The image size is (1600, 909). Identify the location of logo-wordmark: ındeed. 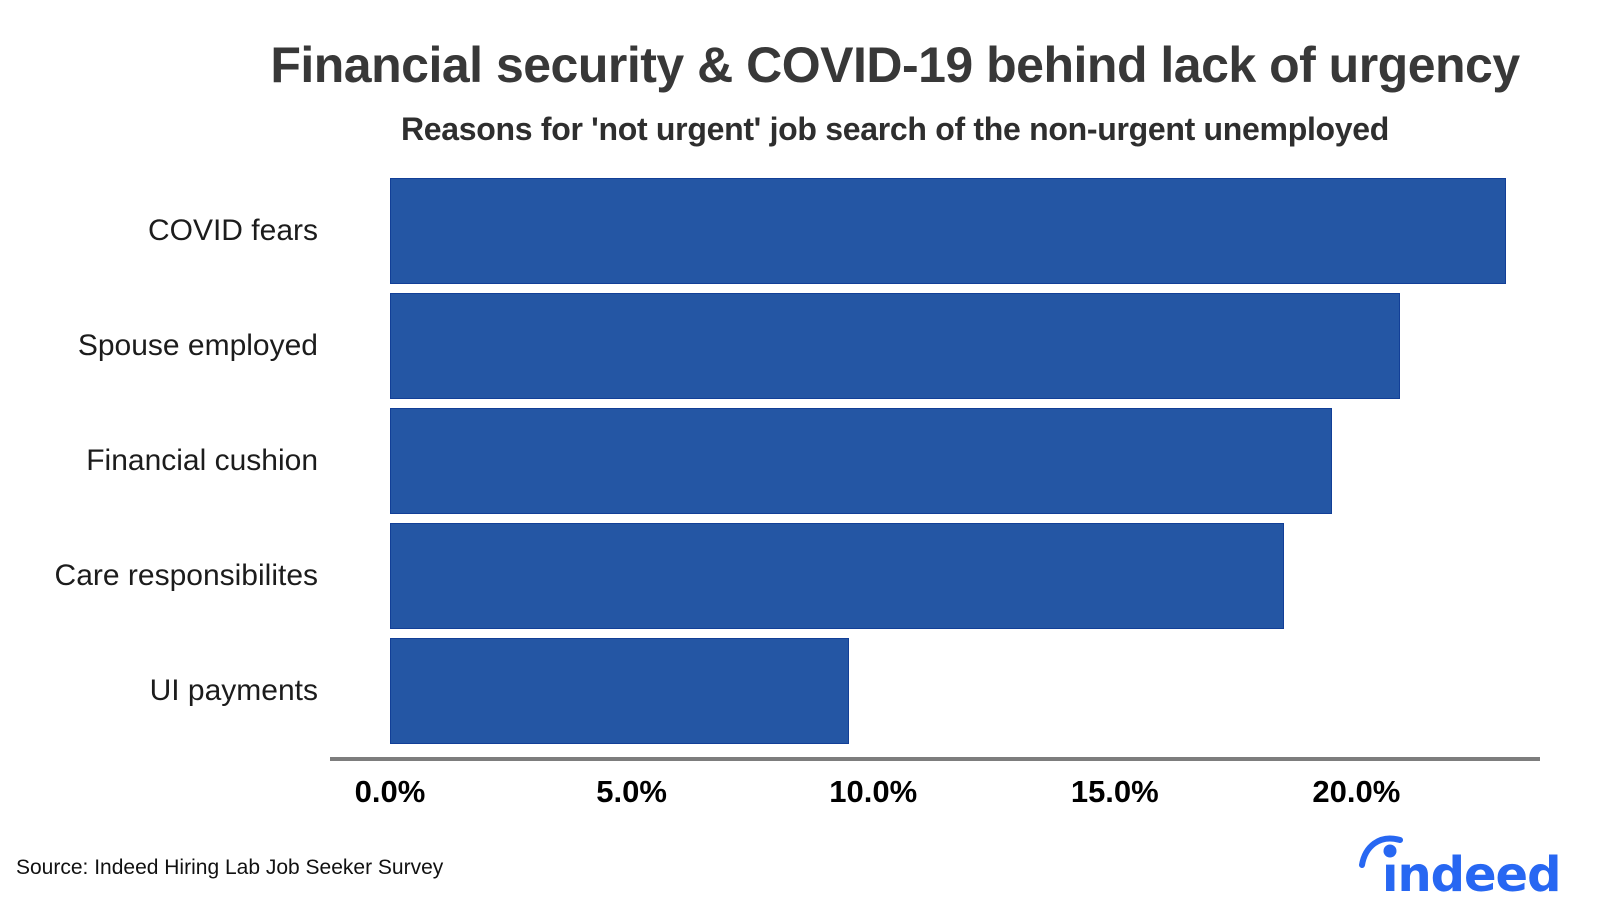
(1471, 875).